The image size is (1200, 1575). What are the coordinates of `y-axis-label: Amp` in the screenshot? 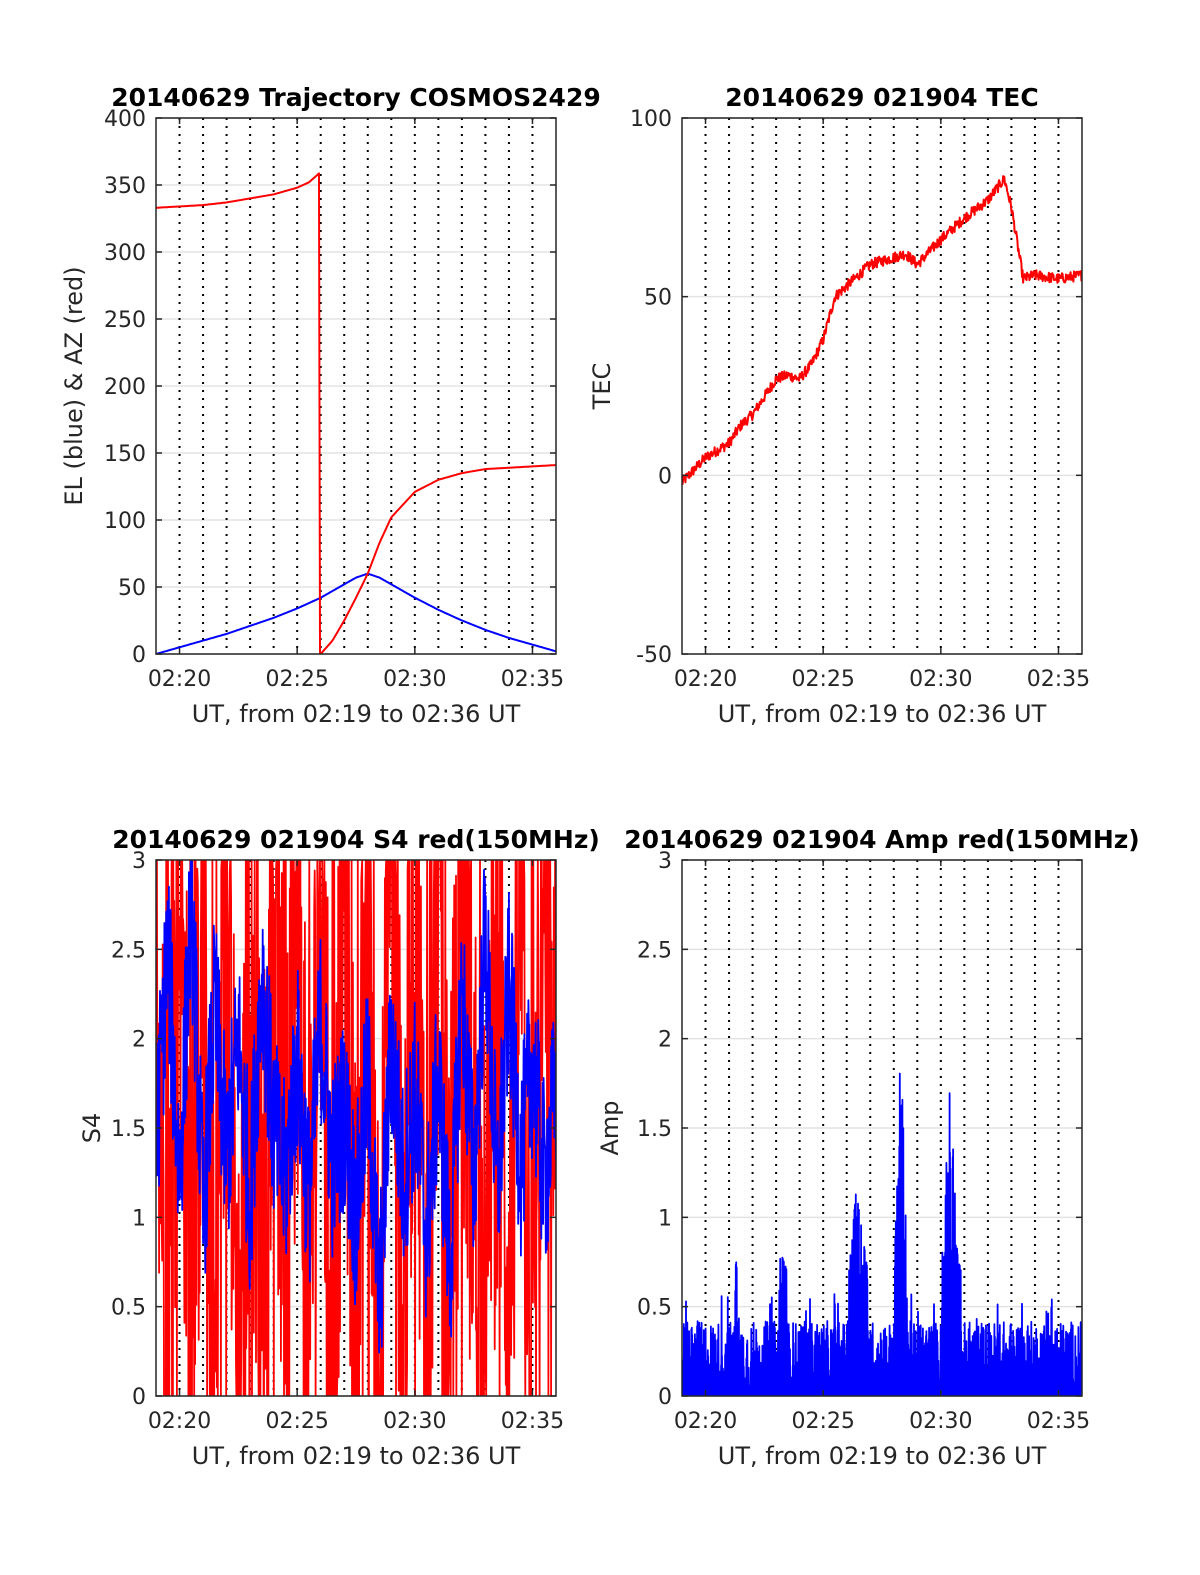 It's located at (610, 1127).